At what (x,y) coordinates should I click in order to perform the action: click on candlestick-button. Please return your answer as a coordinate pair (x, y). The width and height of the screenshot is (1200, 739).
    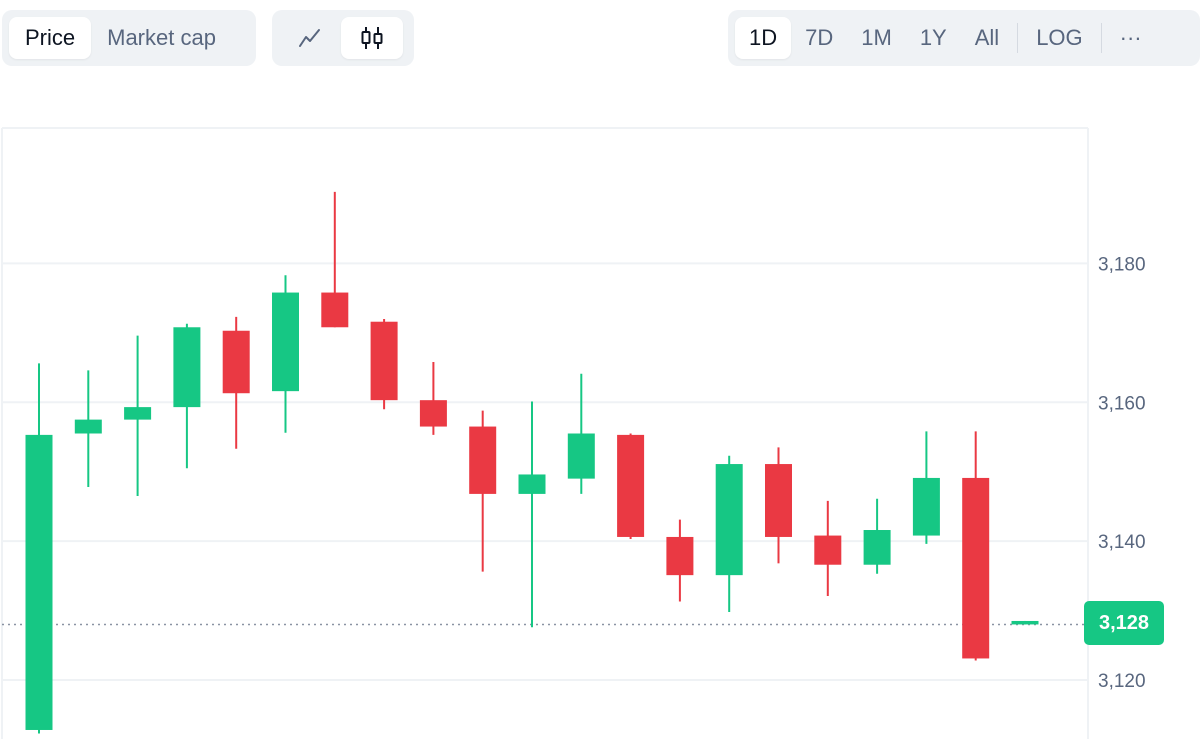
    Looking at the image, I should click on (372, 38).